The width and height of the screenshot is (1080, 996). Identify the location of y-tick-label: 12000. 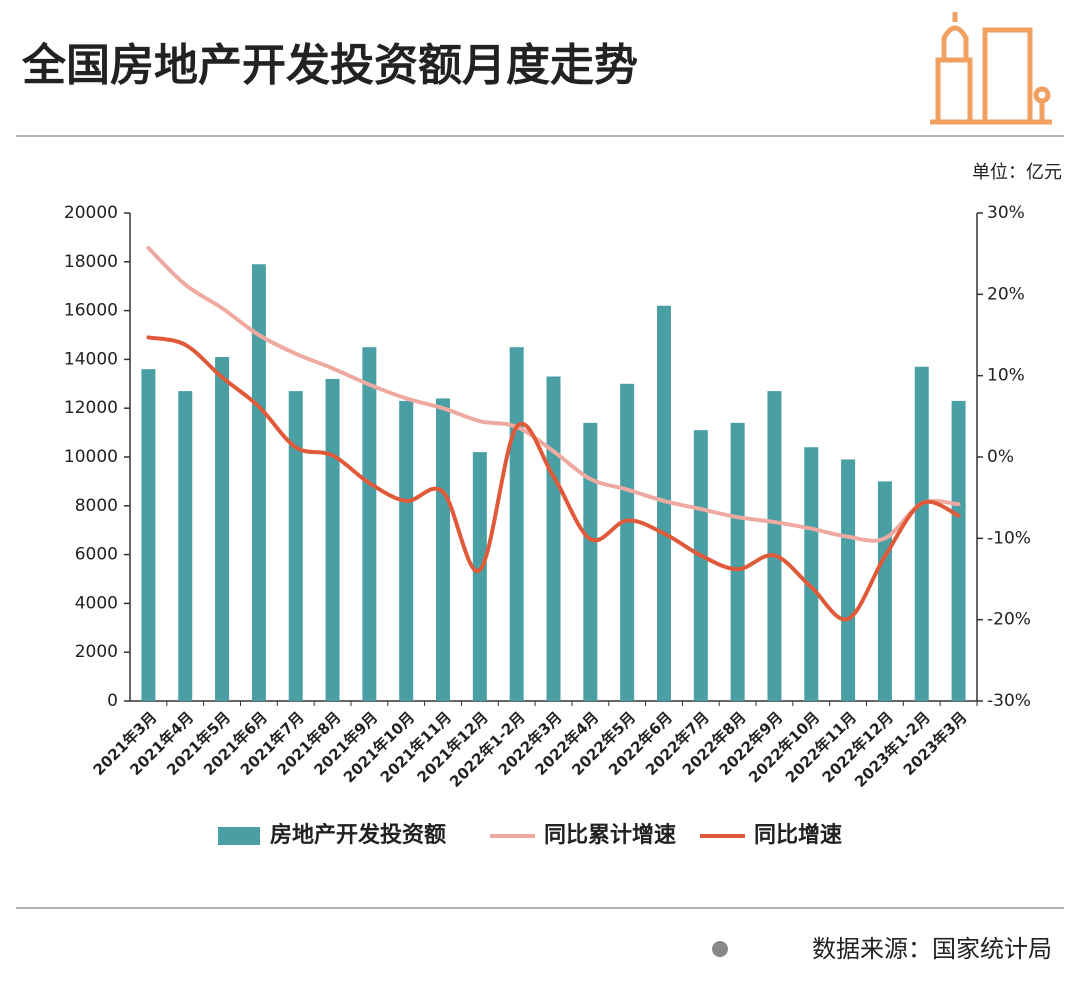
(91, 408).